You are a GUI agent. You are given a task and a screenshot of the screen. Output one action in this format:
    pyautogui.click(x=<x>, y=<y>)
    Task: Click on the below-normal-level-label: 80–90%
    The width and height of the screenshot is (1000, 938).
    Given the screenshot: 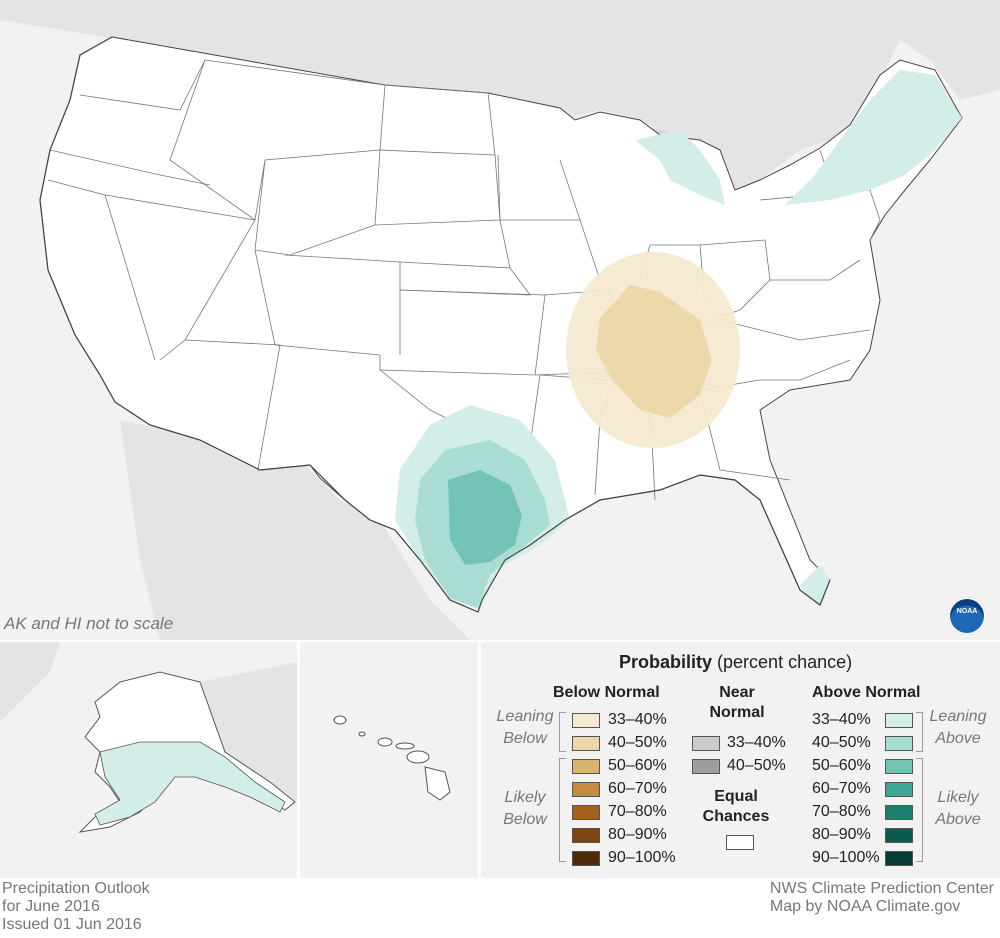 What is the action you would take?
    pyautogui.click(x=637, y=834)
    